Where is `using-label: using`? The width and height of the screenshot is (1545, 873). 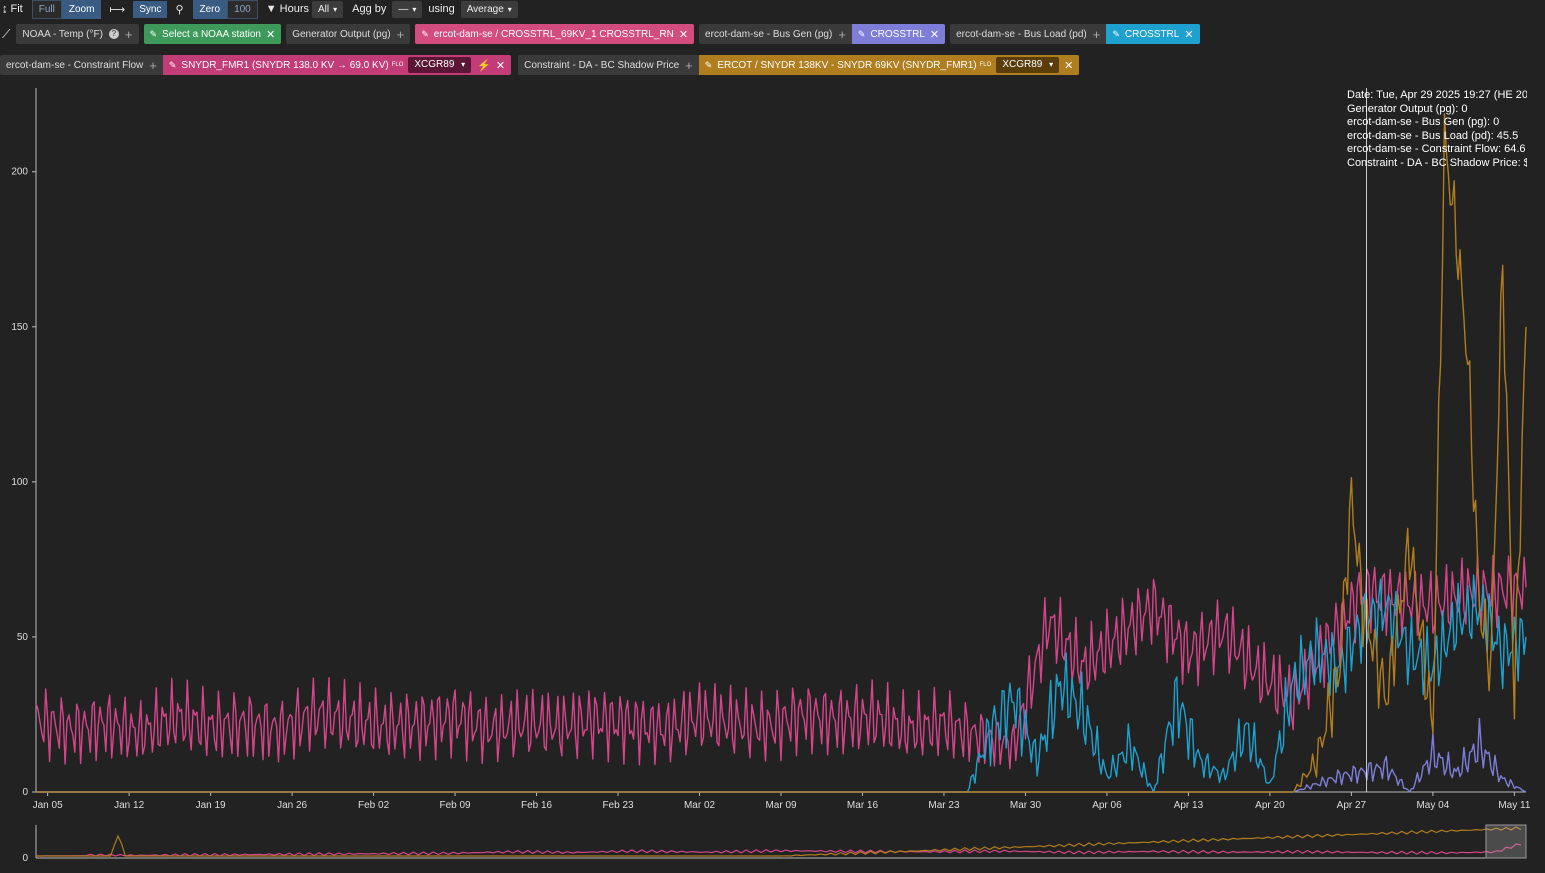
using-label: using is located at coordinates (441, 9).